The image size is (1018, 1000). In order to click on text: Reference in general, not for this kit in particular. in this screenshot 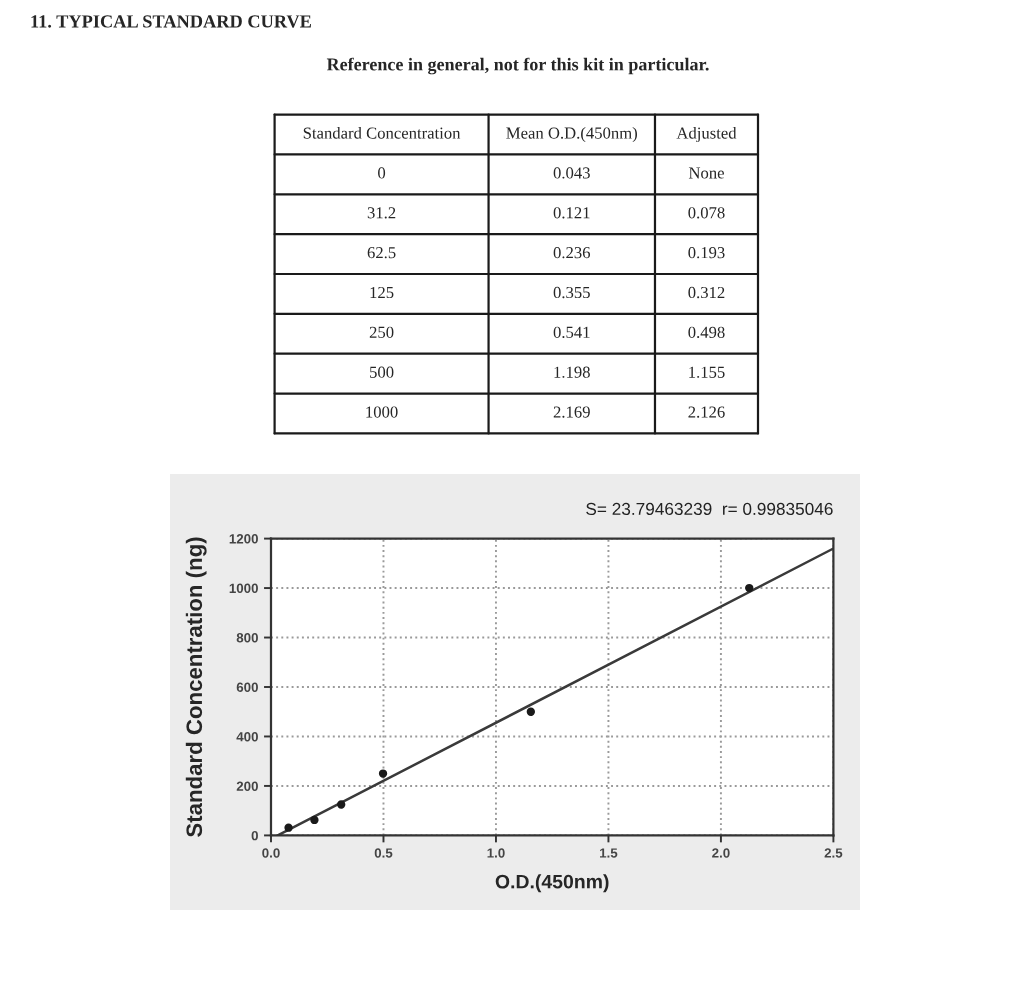, I will do `click(517, 66)`.